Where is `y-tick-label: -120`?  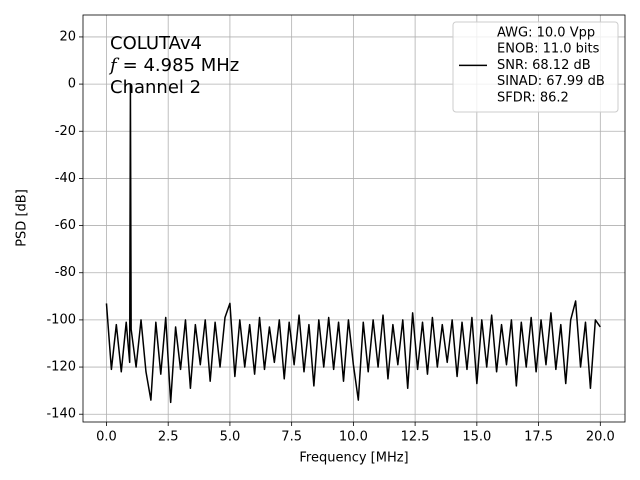
y-tick-label: -120 is located at coordinates (61, 367).